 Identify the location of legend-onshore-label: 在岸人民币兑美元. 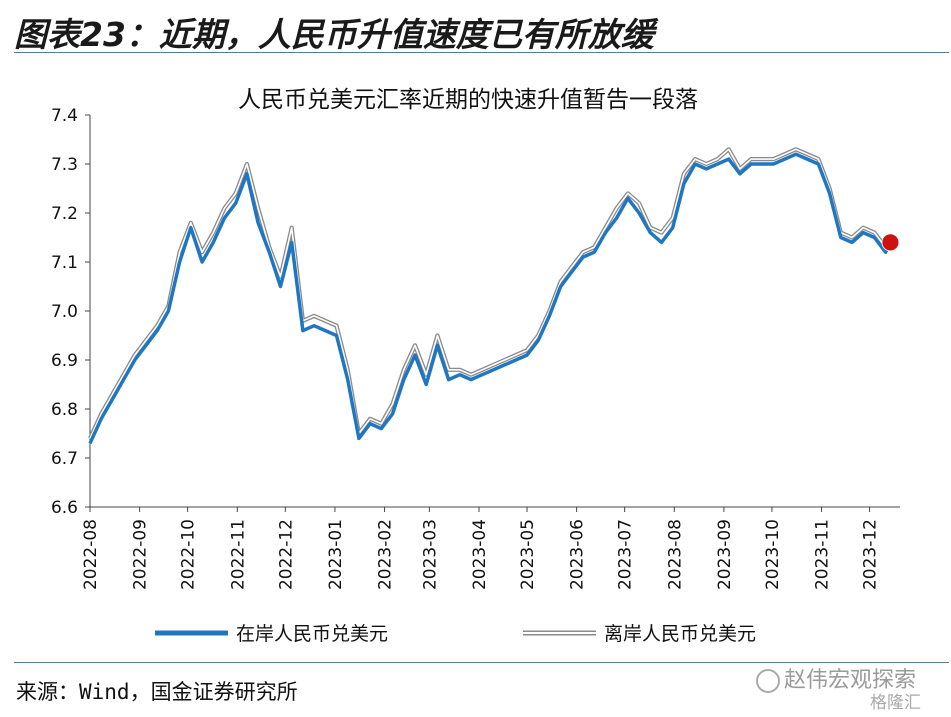
(312, 634).